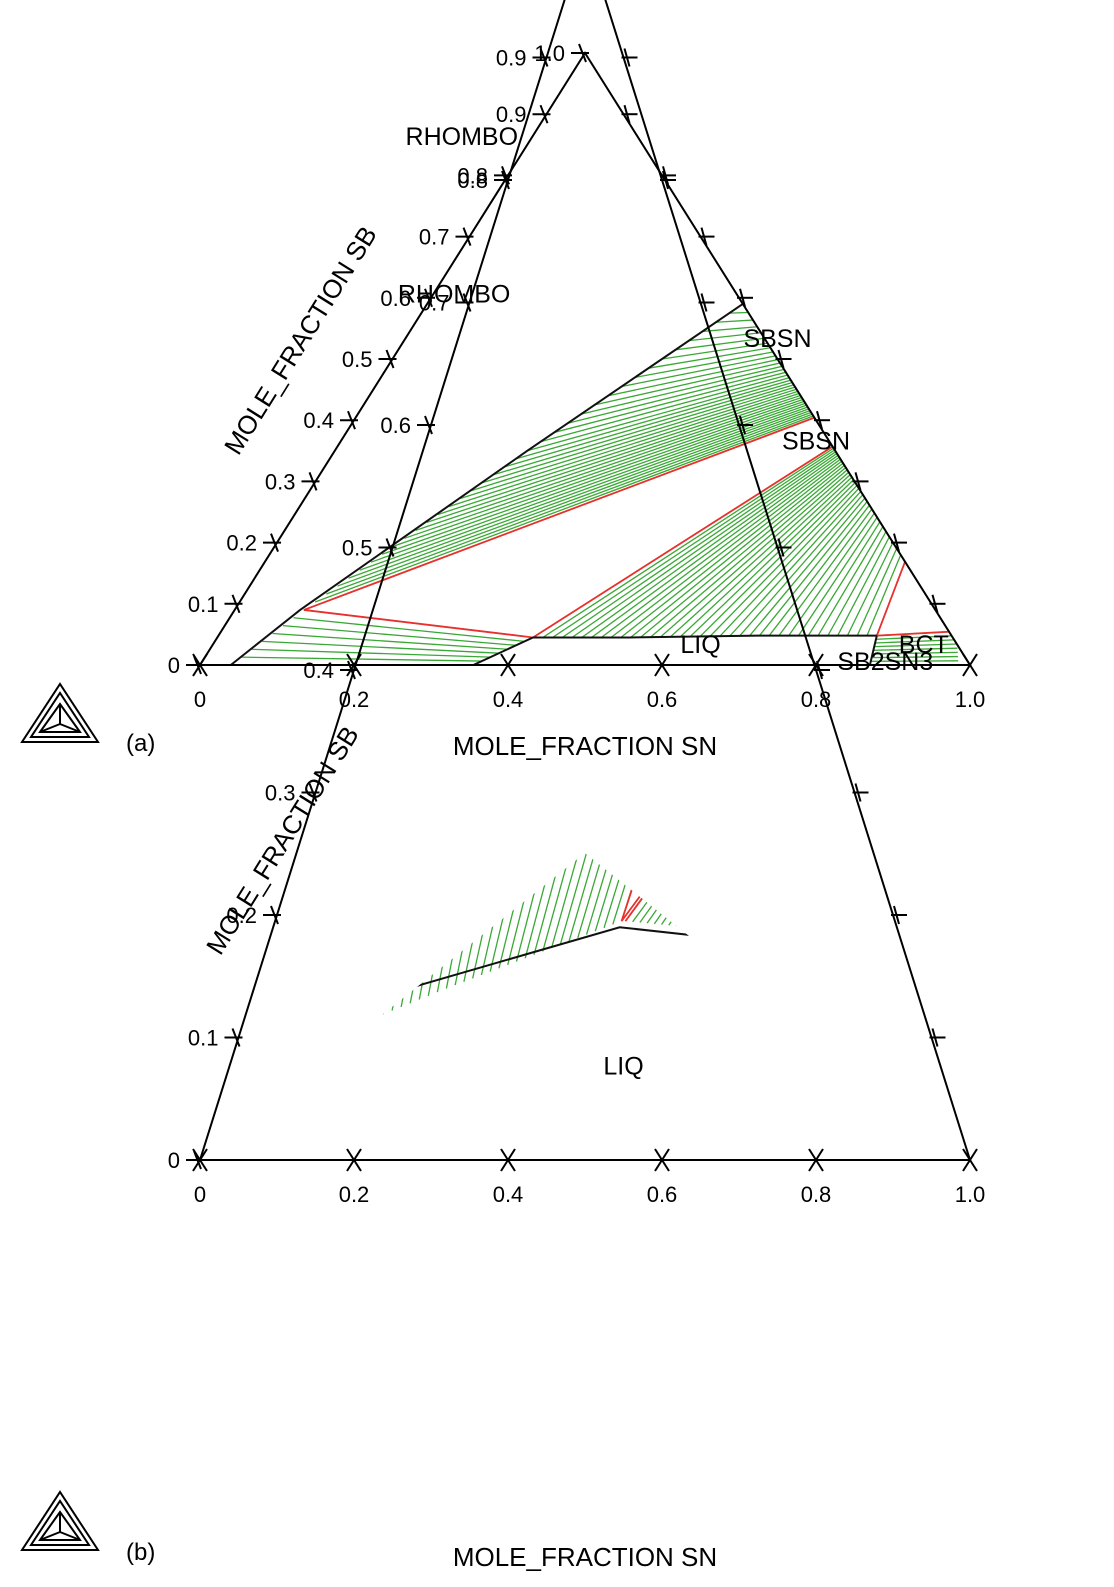 Image resolution: width=1114 pixels, height=1587 pixels. Describe the element at coordinates (511, 114) in the screenshot. I see `y-tick-label: 0.9` at that location.